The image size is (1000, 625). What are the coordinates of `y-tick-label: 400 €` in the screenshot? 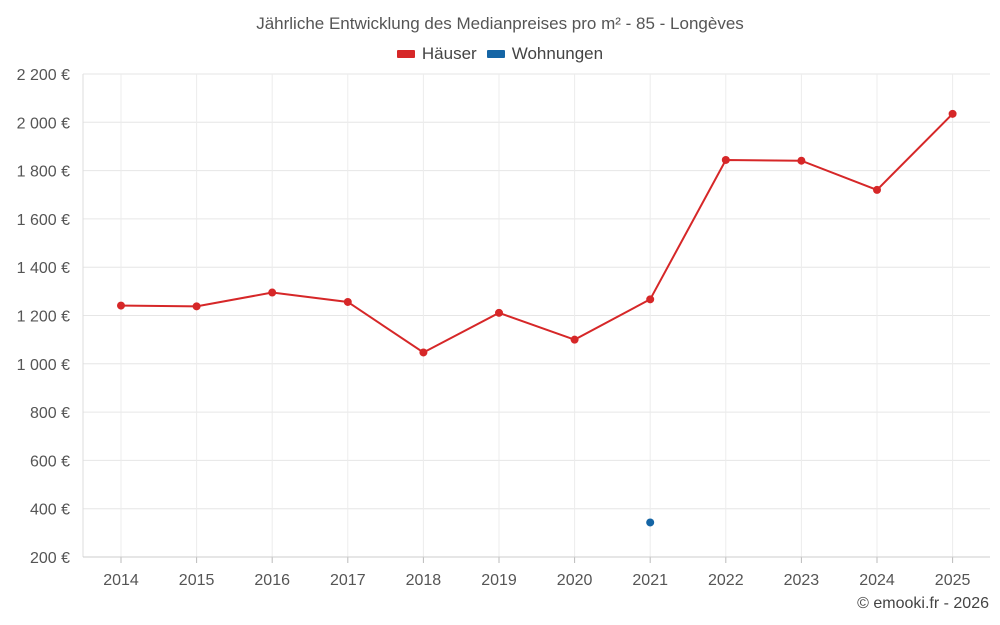 It's located at (50, 510).